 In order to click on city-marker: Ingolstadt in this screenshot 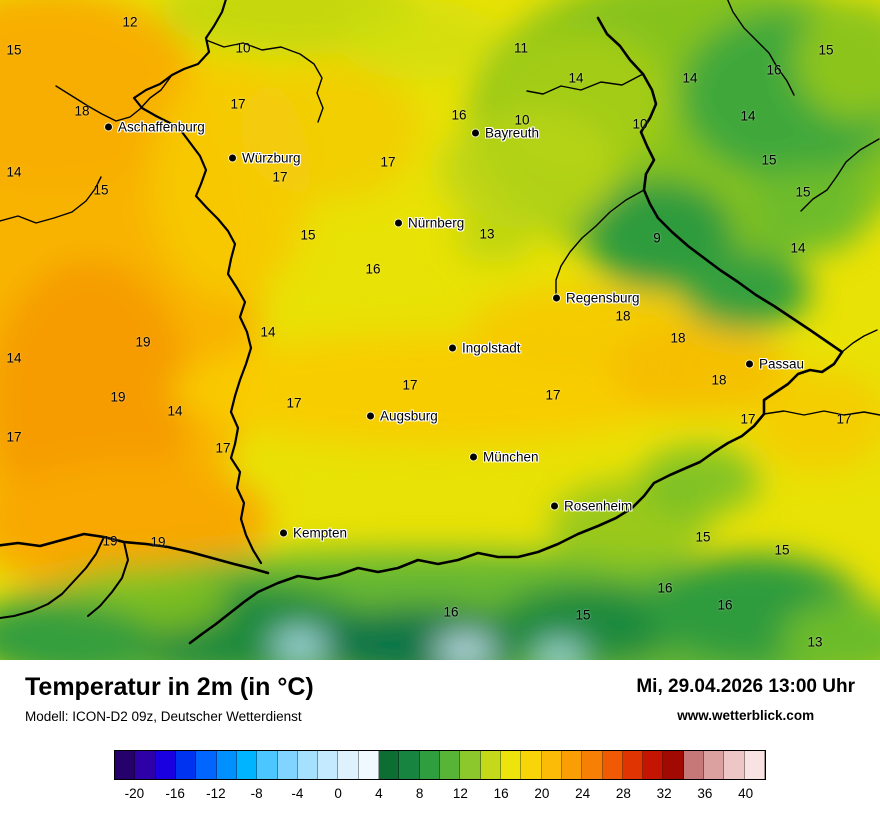, I will do `click(485, 348)`.